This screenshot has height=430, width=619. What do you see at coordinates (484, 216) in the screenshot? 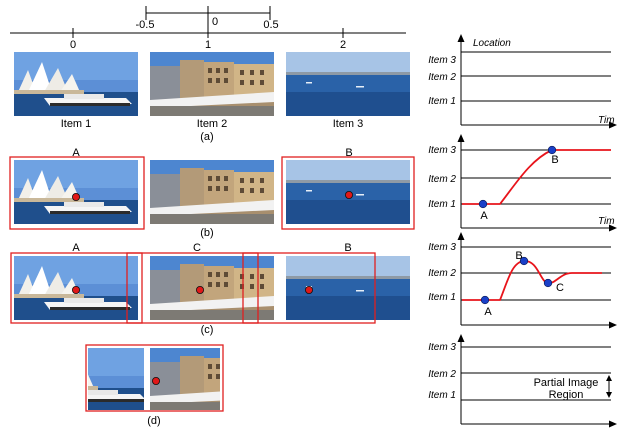
I see `graph-b-marker-A: A` at bounding box center [484, 216].